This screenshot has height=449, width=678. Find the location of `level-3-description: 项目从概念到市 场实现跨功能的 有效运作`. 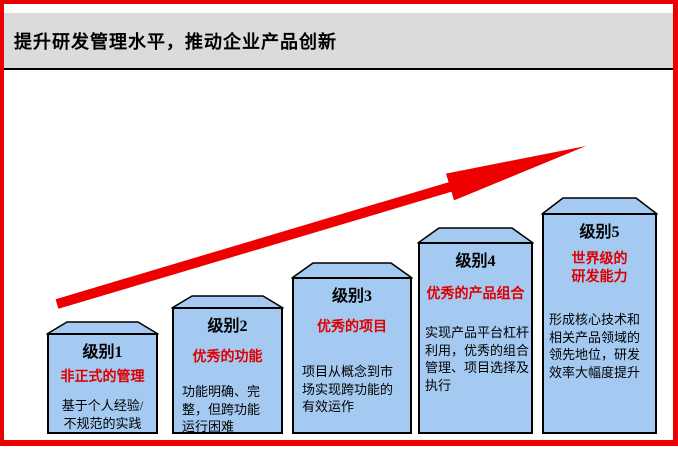

level-3-description: 项目从概念到市 场实现跨功能的 有效运作 is located at coordinates (348, 389).